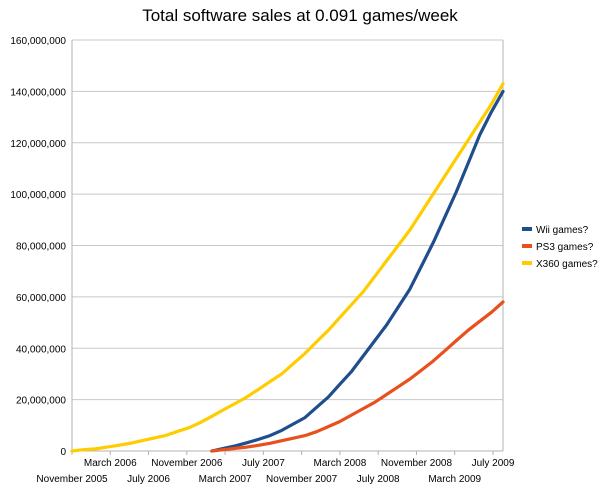 The width and height of the screenshot is (600, 493). I want to click on y-tick-label: 60,000,000, so click(41, 298).